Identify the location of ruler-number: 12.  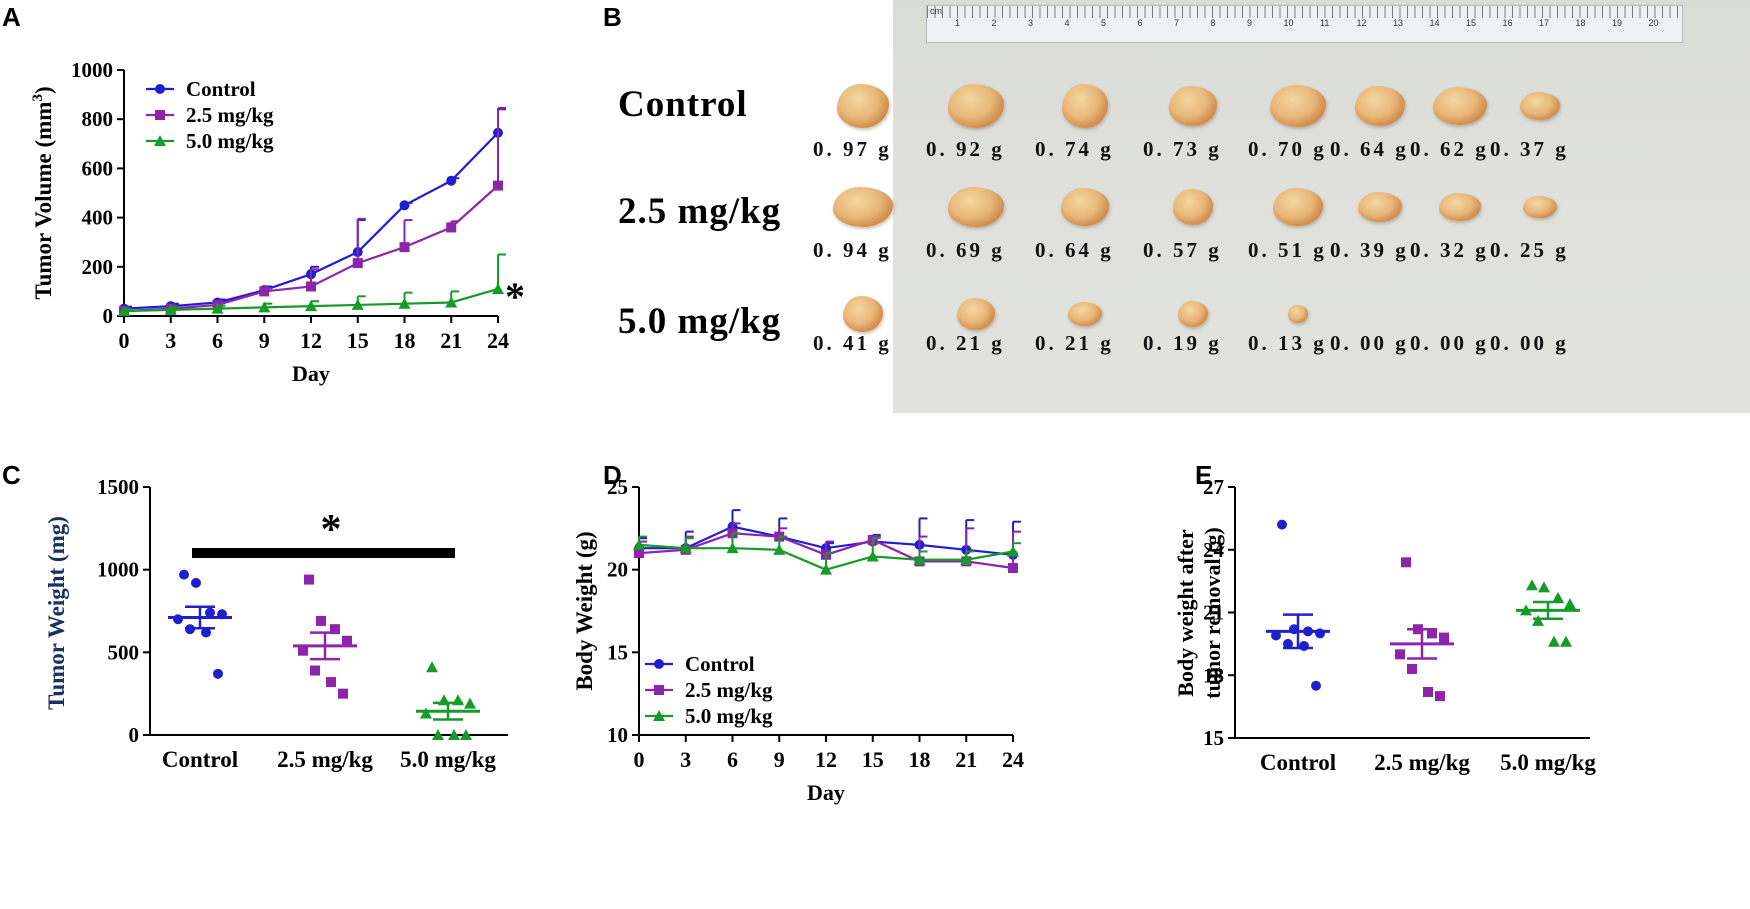
(1361, 23).